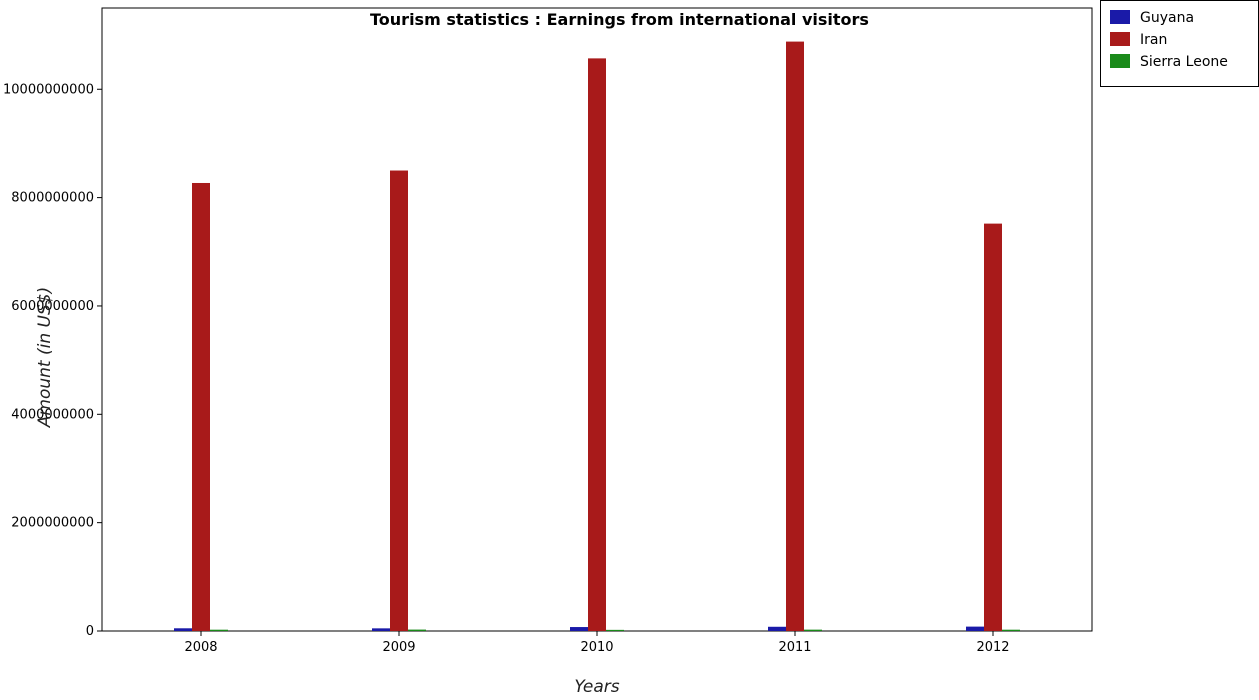 The width and height of the screenshot is (1259, 700). Describe the element at coordinates (597, 345) in the screenshot. I see `bar-iran-2010` at that location.